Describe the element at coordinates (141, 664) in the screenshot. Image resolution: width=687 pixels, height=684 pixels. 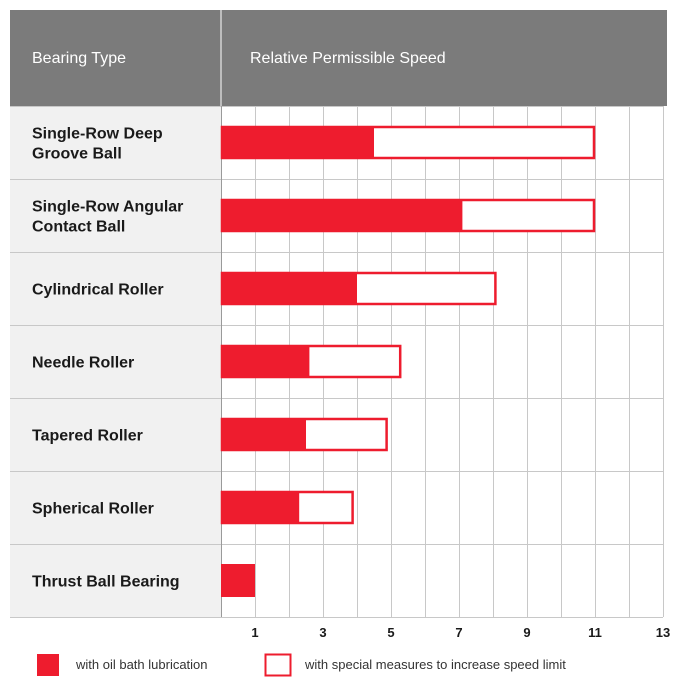
I see `legend-oil-bath-label: with oil bath lubrication` at that location.